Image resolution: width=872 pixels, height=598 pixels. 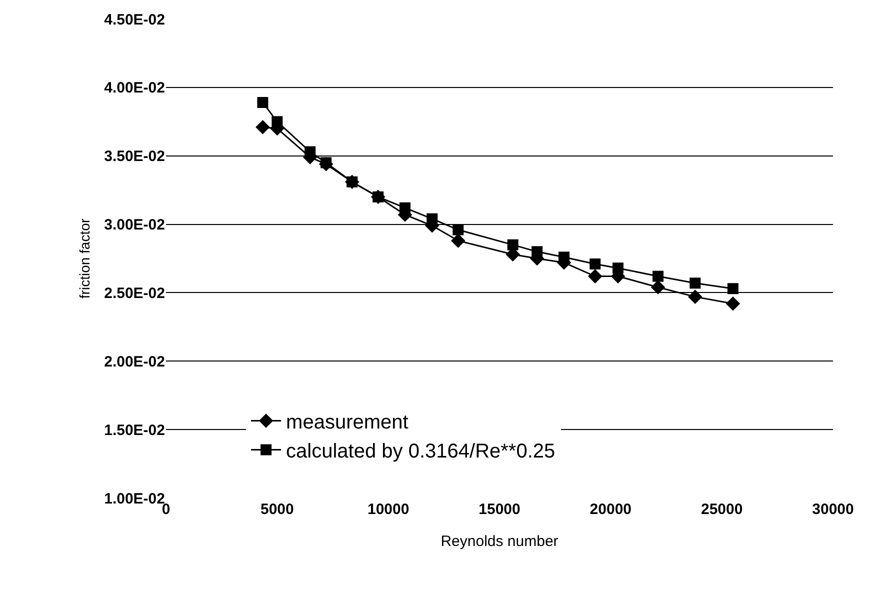 What do you see at coordinates (134, 225) in the screenshot?
I see `y-tick-label: 3.00E-02` at bounding box center [134, 225].